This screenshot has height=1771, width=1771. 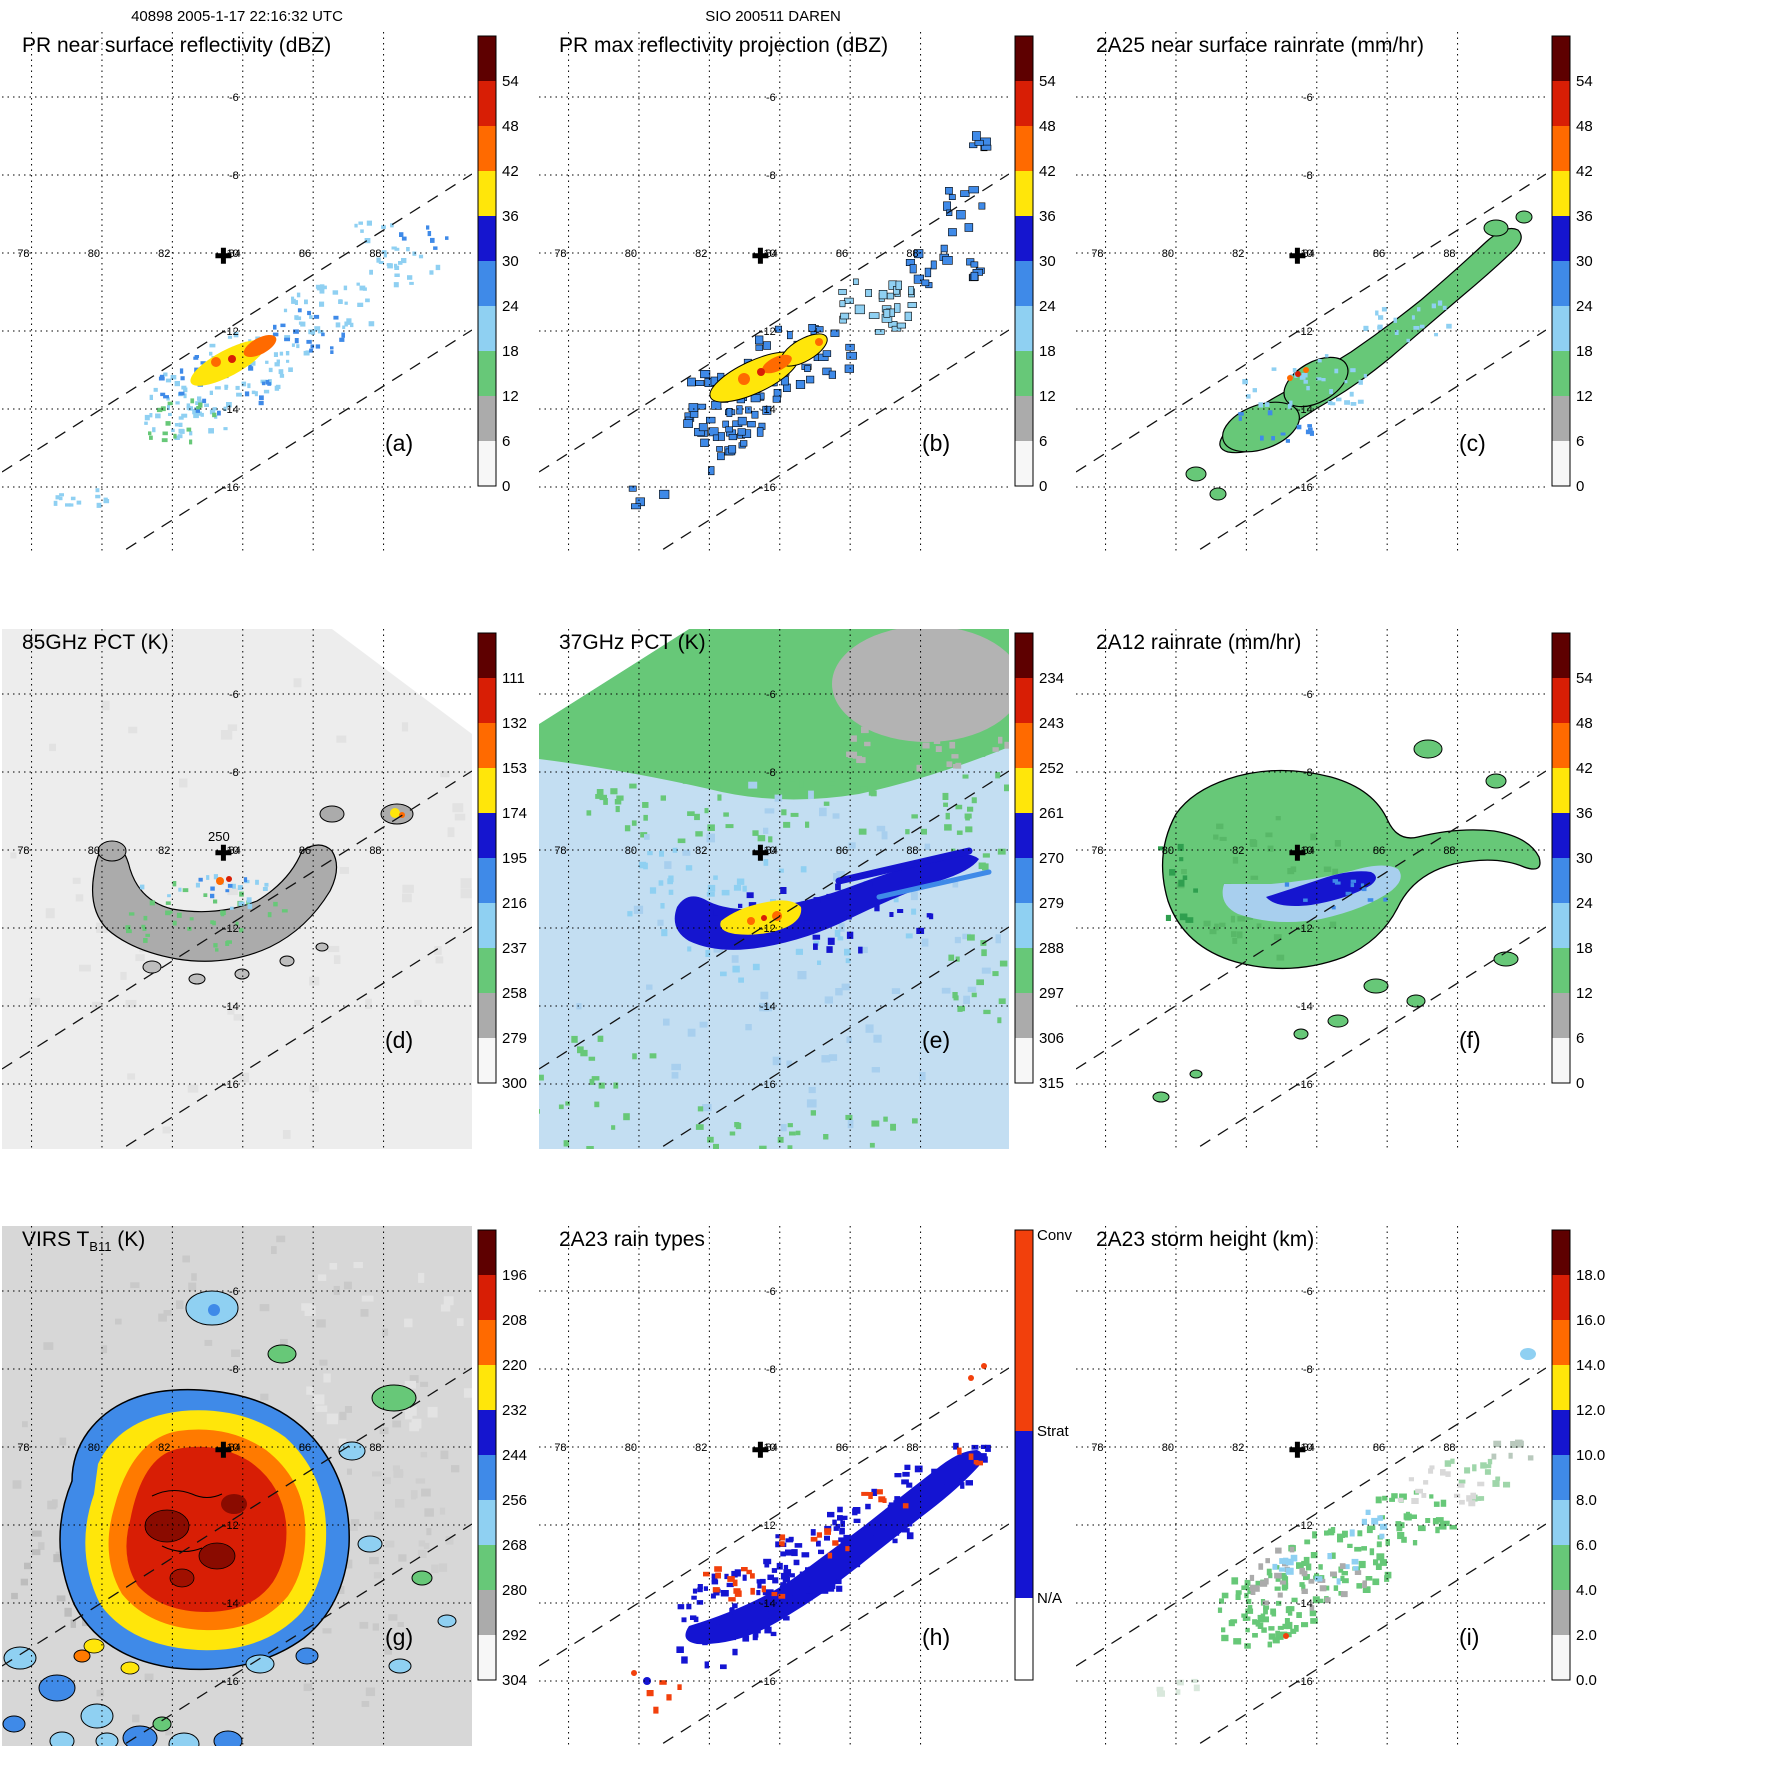 I want to click on panel-h-title: 2A23 rain types, so click(x=632, y=1239).